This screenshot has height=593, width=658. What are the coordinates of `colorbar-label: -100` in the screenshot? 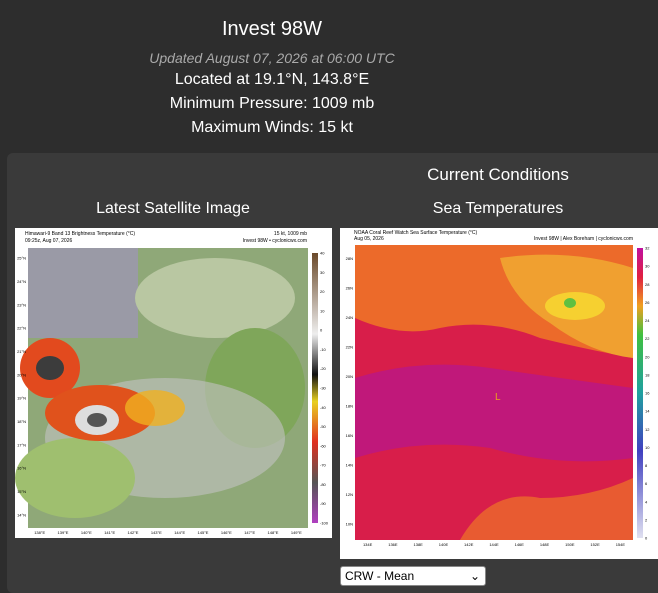 It's located at (324, 523).